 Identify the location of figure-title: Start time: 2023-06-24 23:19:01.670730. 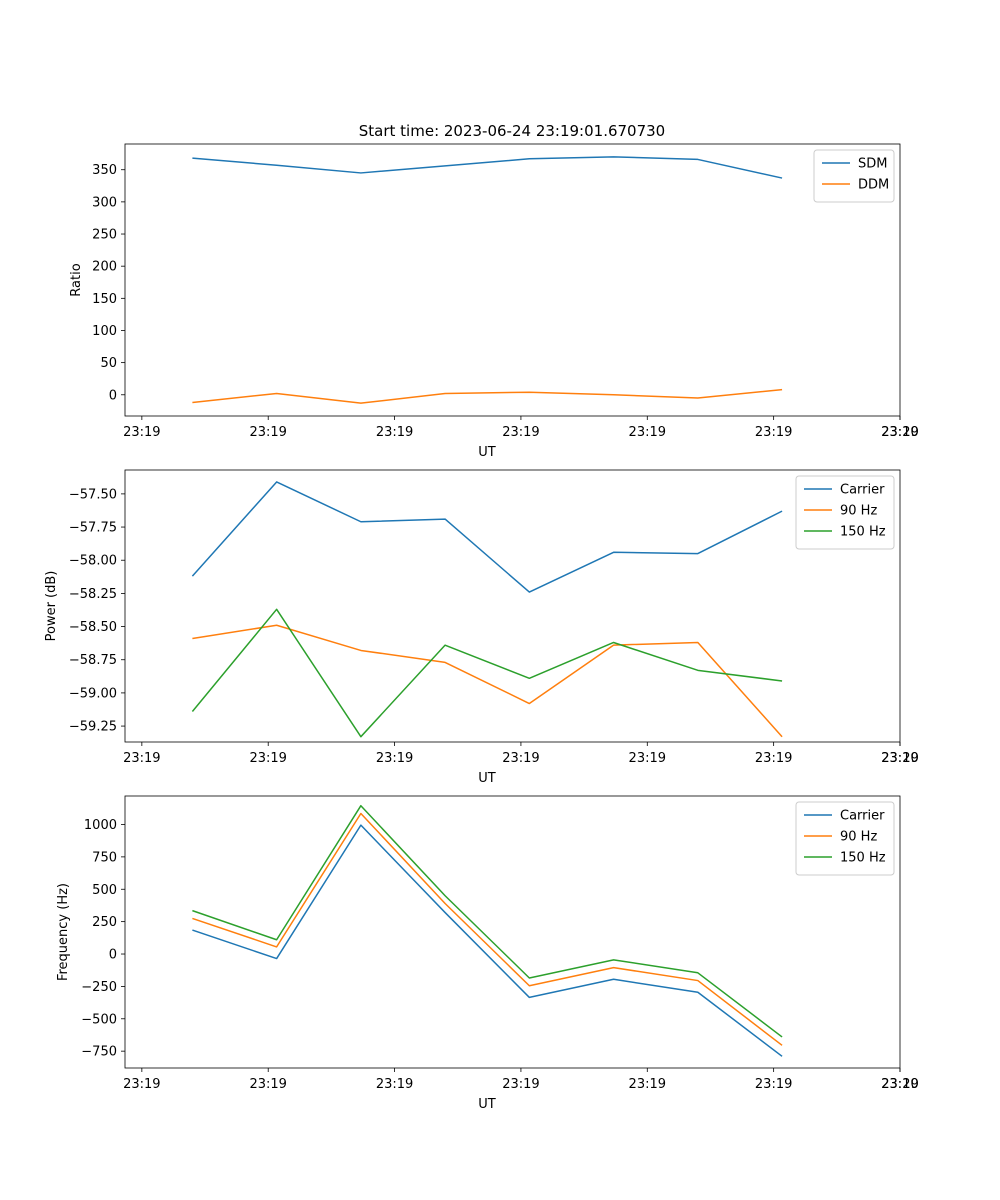
(512, 131).